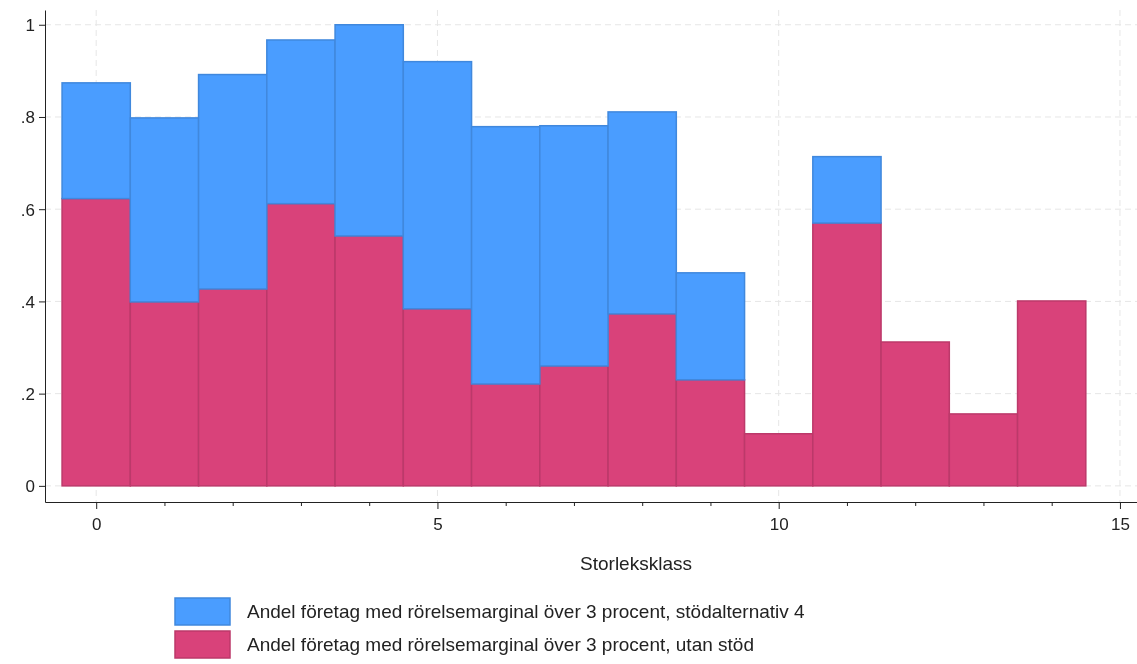  What do you see at coordinates (27, 302) in the screenshot?
I see `y-tick-label: .4` at bounding box center [27, 302].